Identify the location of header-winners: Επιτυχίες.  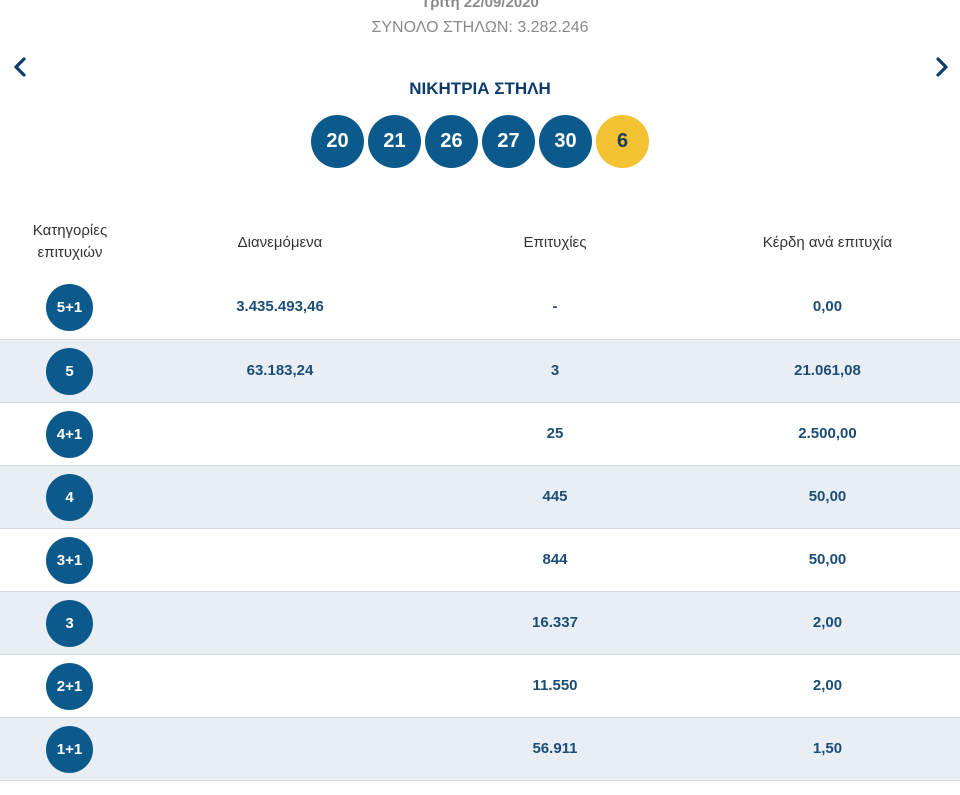
(555, 242).